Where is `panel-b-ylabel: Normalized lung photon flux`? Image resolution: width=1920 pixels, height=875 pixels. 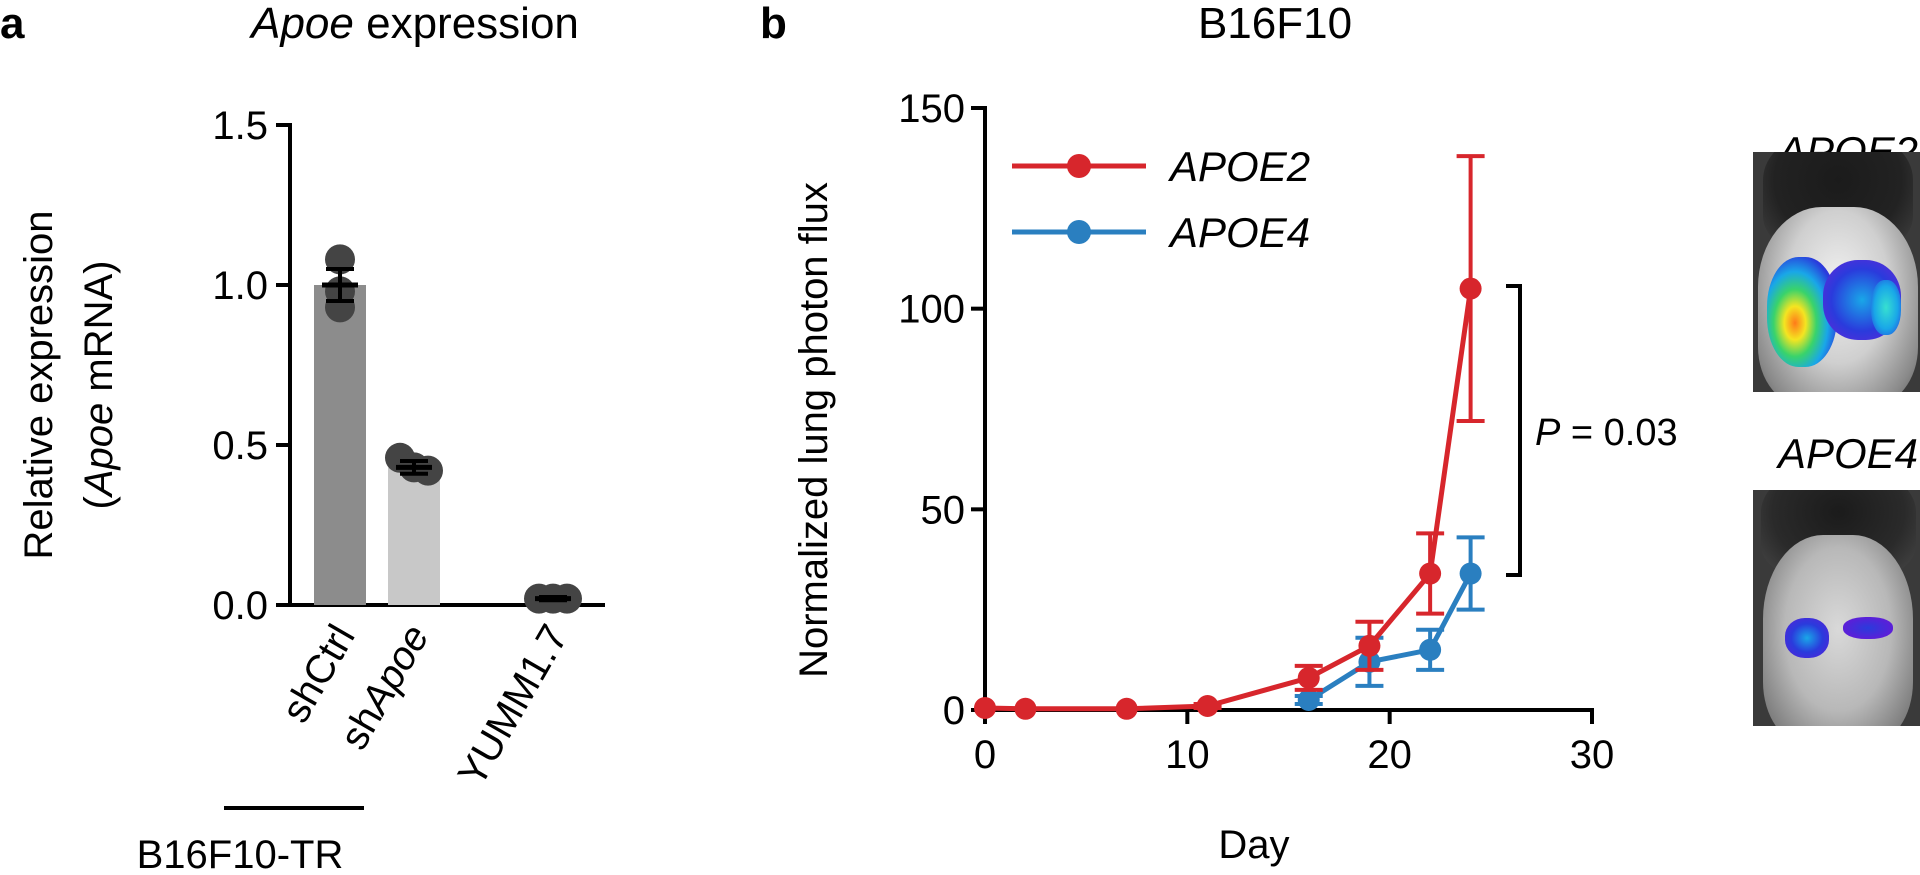
panel-b-ylabel: Normalized lung photon flux is located at coordinates (814, 430).